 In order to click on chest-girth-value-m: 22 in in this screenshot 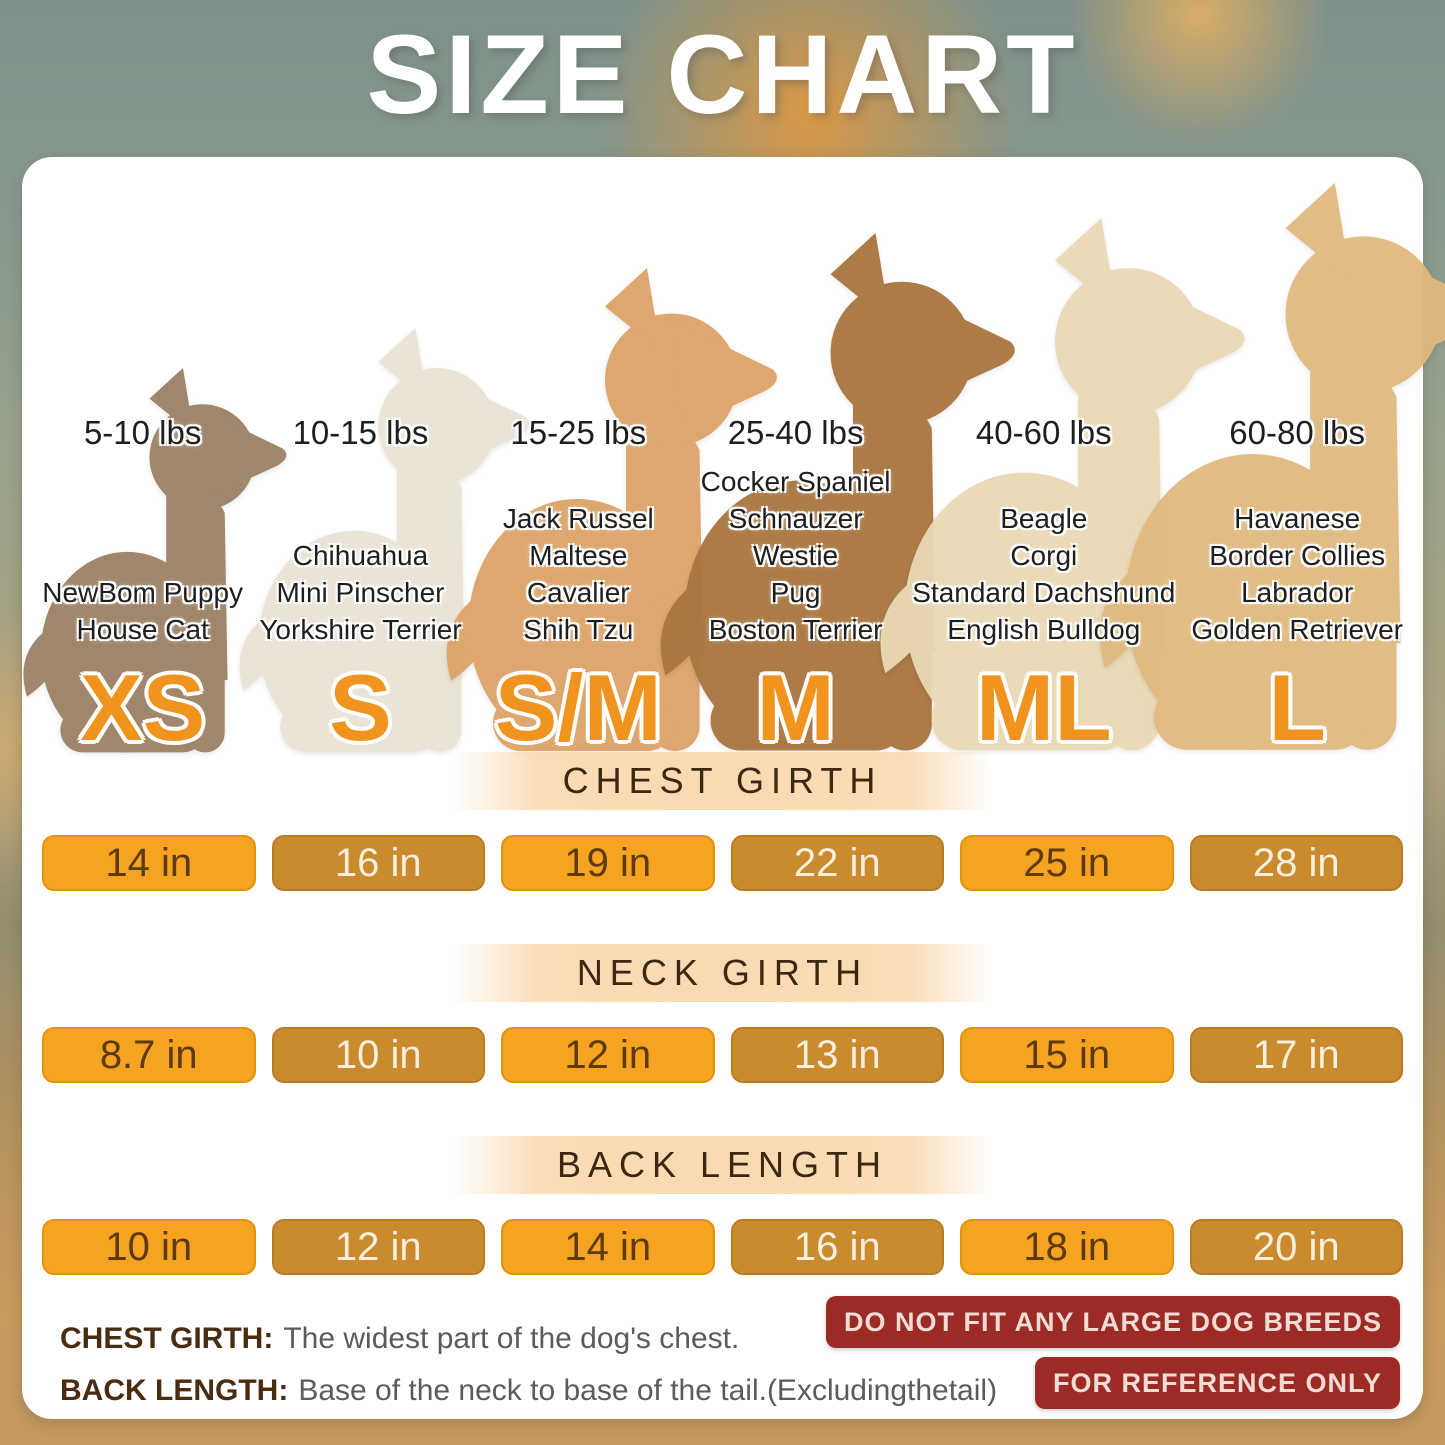, I will do `click(837, 863)`.